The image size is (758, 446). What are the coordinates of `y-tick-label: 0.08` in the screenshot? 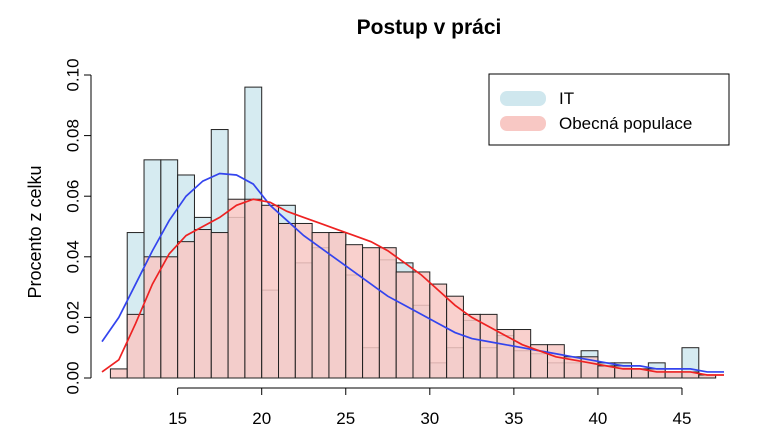 It's located at (72, 135).